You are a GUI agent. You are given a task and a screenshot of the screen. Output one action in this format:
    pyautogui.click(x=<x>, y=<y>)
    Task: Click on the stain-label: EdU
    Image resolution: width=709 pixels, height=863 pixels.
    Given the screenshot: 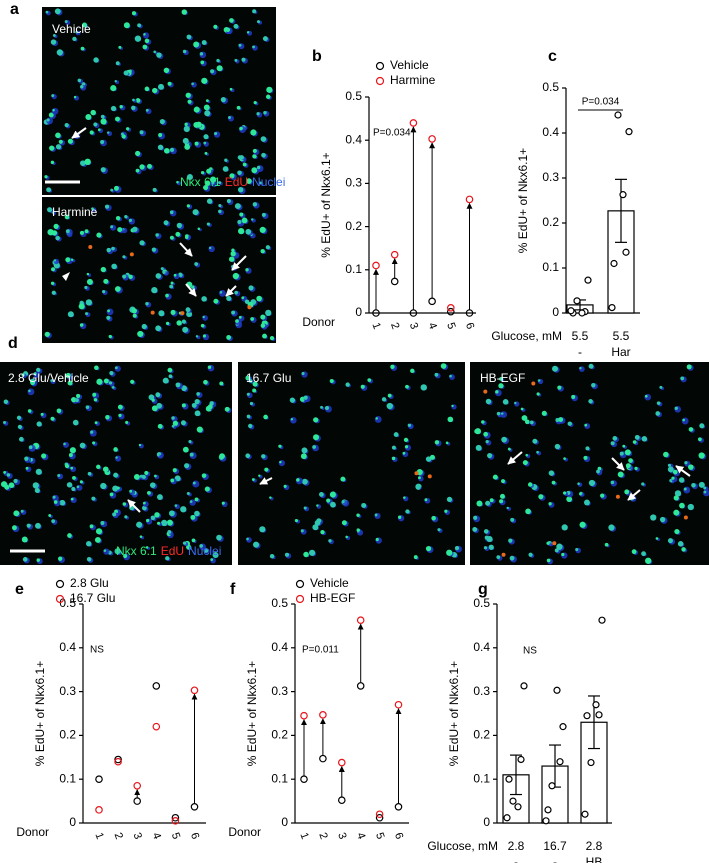 What is the action you would take?
    pyautogui.click(x=236, y=182)
    